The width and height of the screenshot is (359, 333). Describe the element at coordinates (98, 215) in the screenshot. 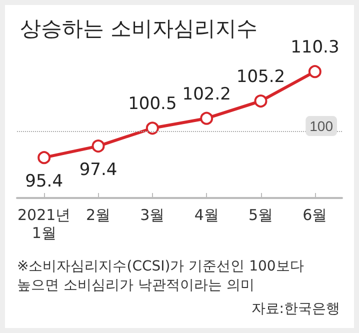

I see `x-tick-label: 2월` at that location.